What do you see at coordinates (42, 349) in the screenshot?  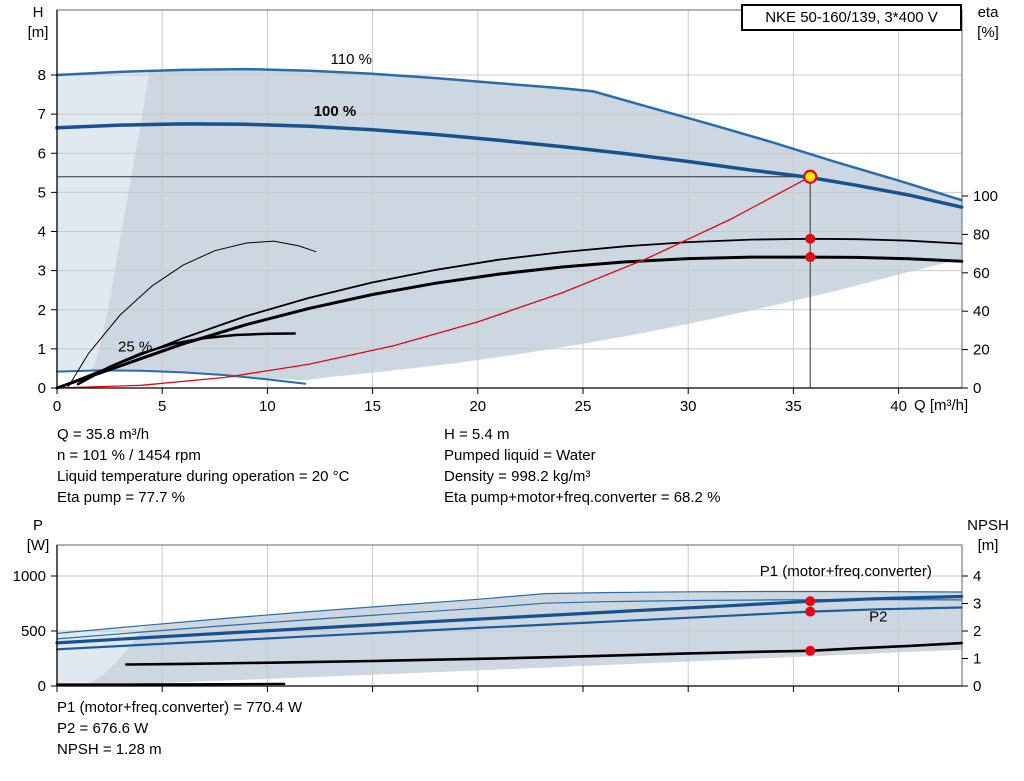 I see `y-left-tick-label: 1` at bounding box center [42, 349].